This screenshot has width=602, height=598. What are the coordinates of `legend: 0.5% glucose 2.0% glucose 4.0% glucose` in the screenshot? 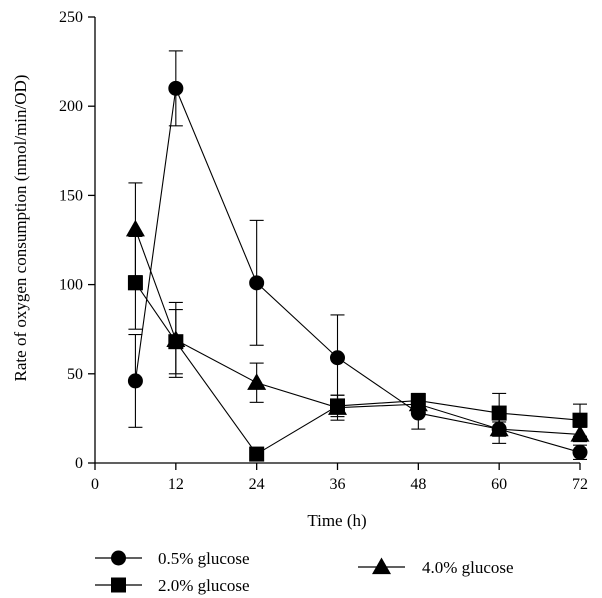 It's located at (304, 572).